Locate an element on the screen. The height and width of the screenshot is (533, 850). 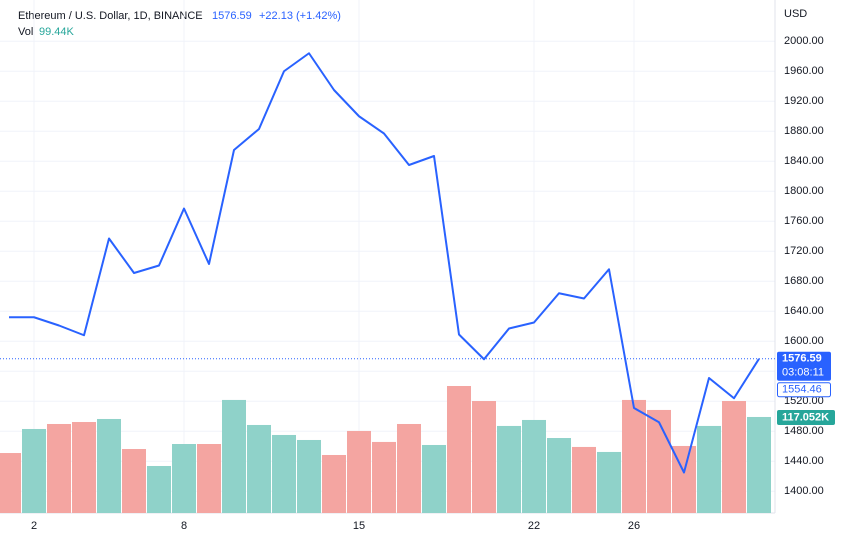
y-tick-label: 1800.00 is located at coordinates (804, 191).